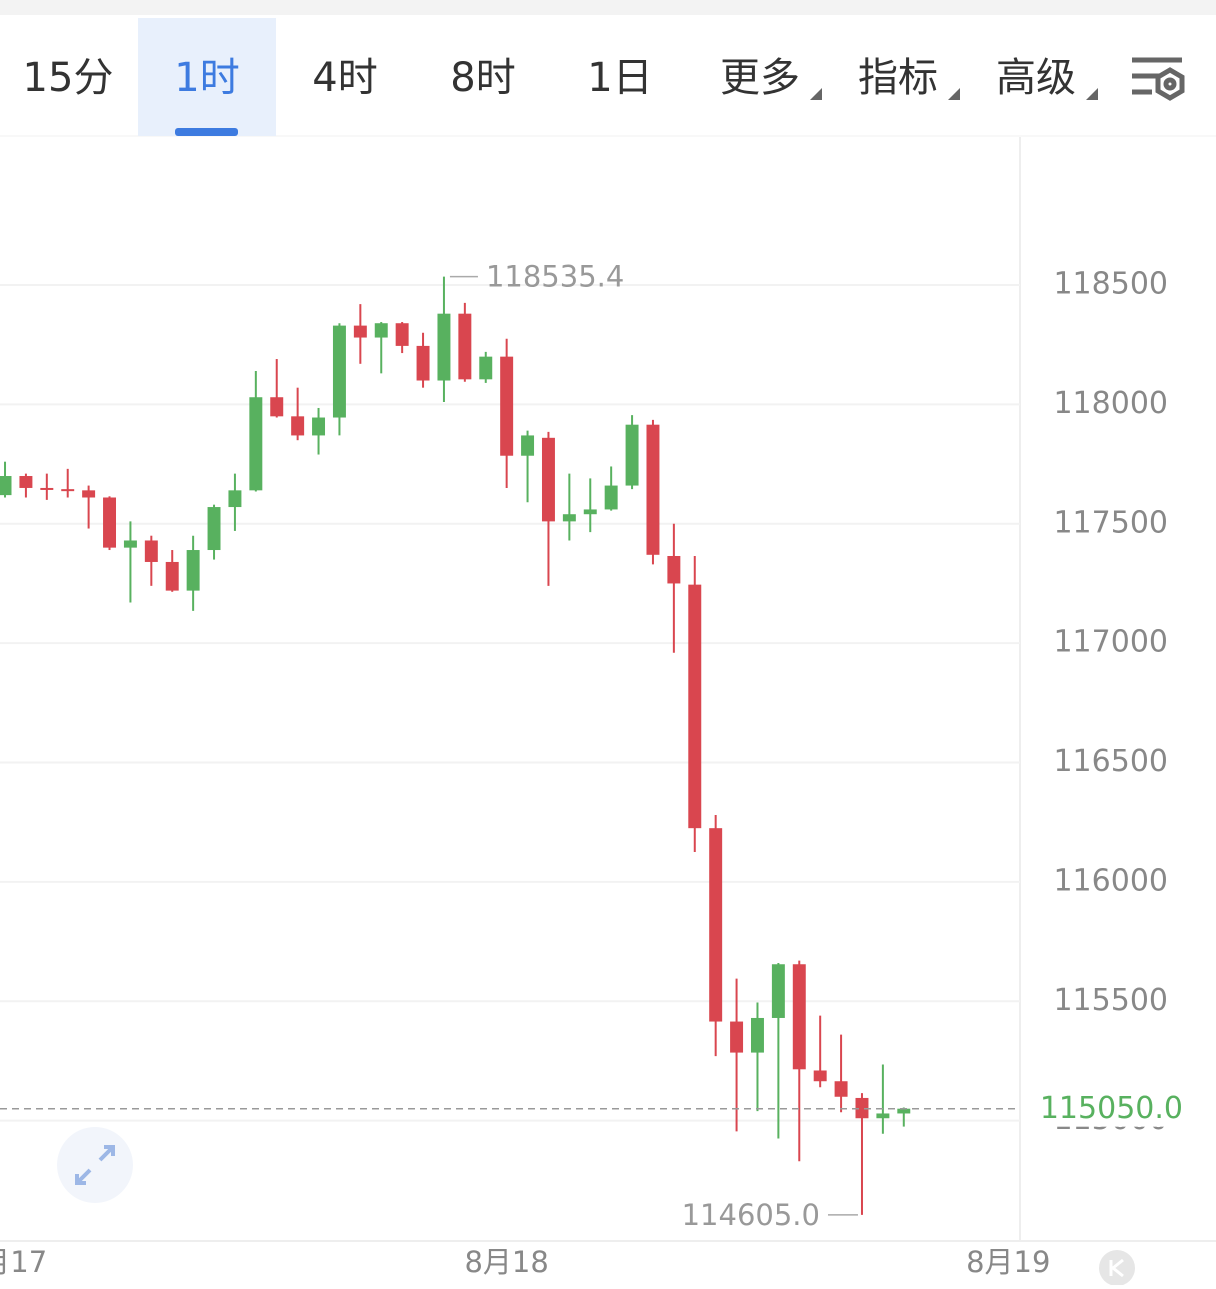 The image size is (1216, 1289). Describe the element at coordinates (1111, 1108) in the screenshot. I see `last-price-label: 115050.0` at that location.